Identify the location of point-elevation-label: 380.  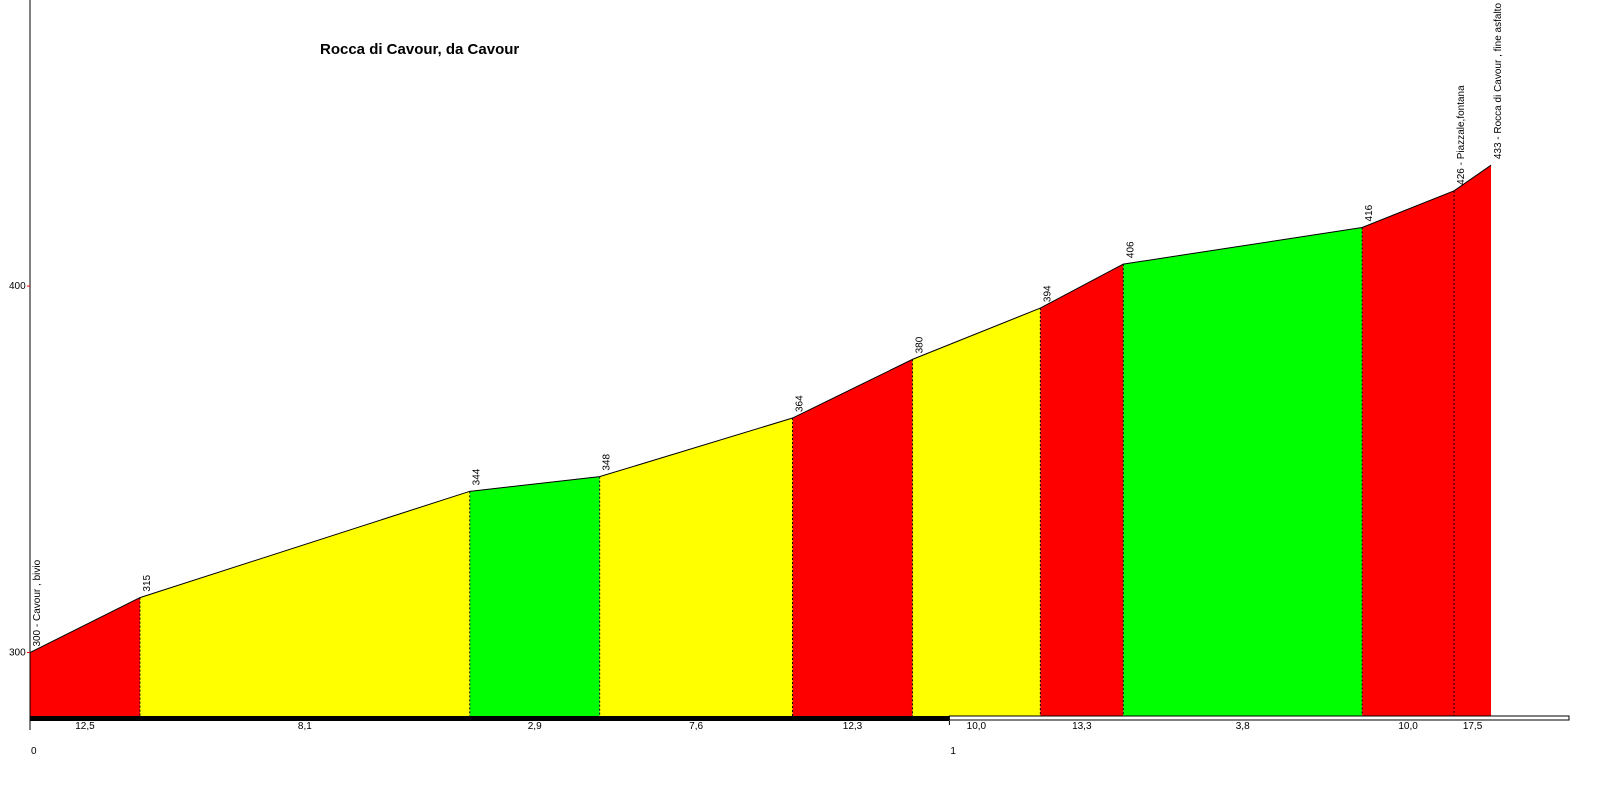
(919, 344).